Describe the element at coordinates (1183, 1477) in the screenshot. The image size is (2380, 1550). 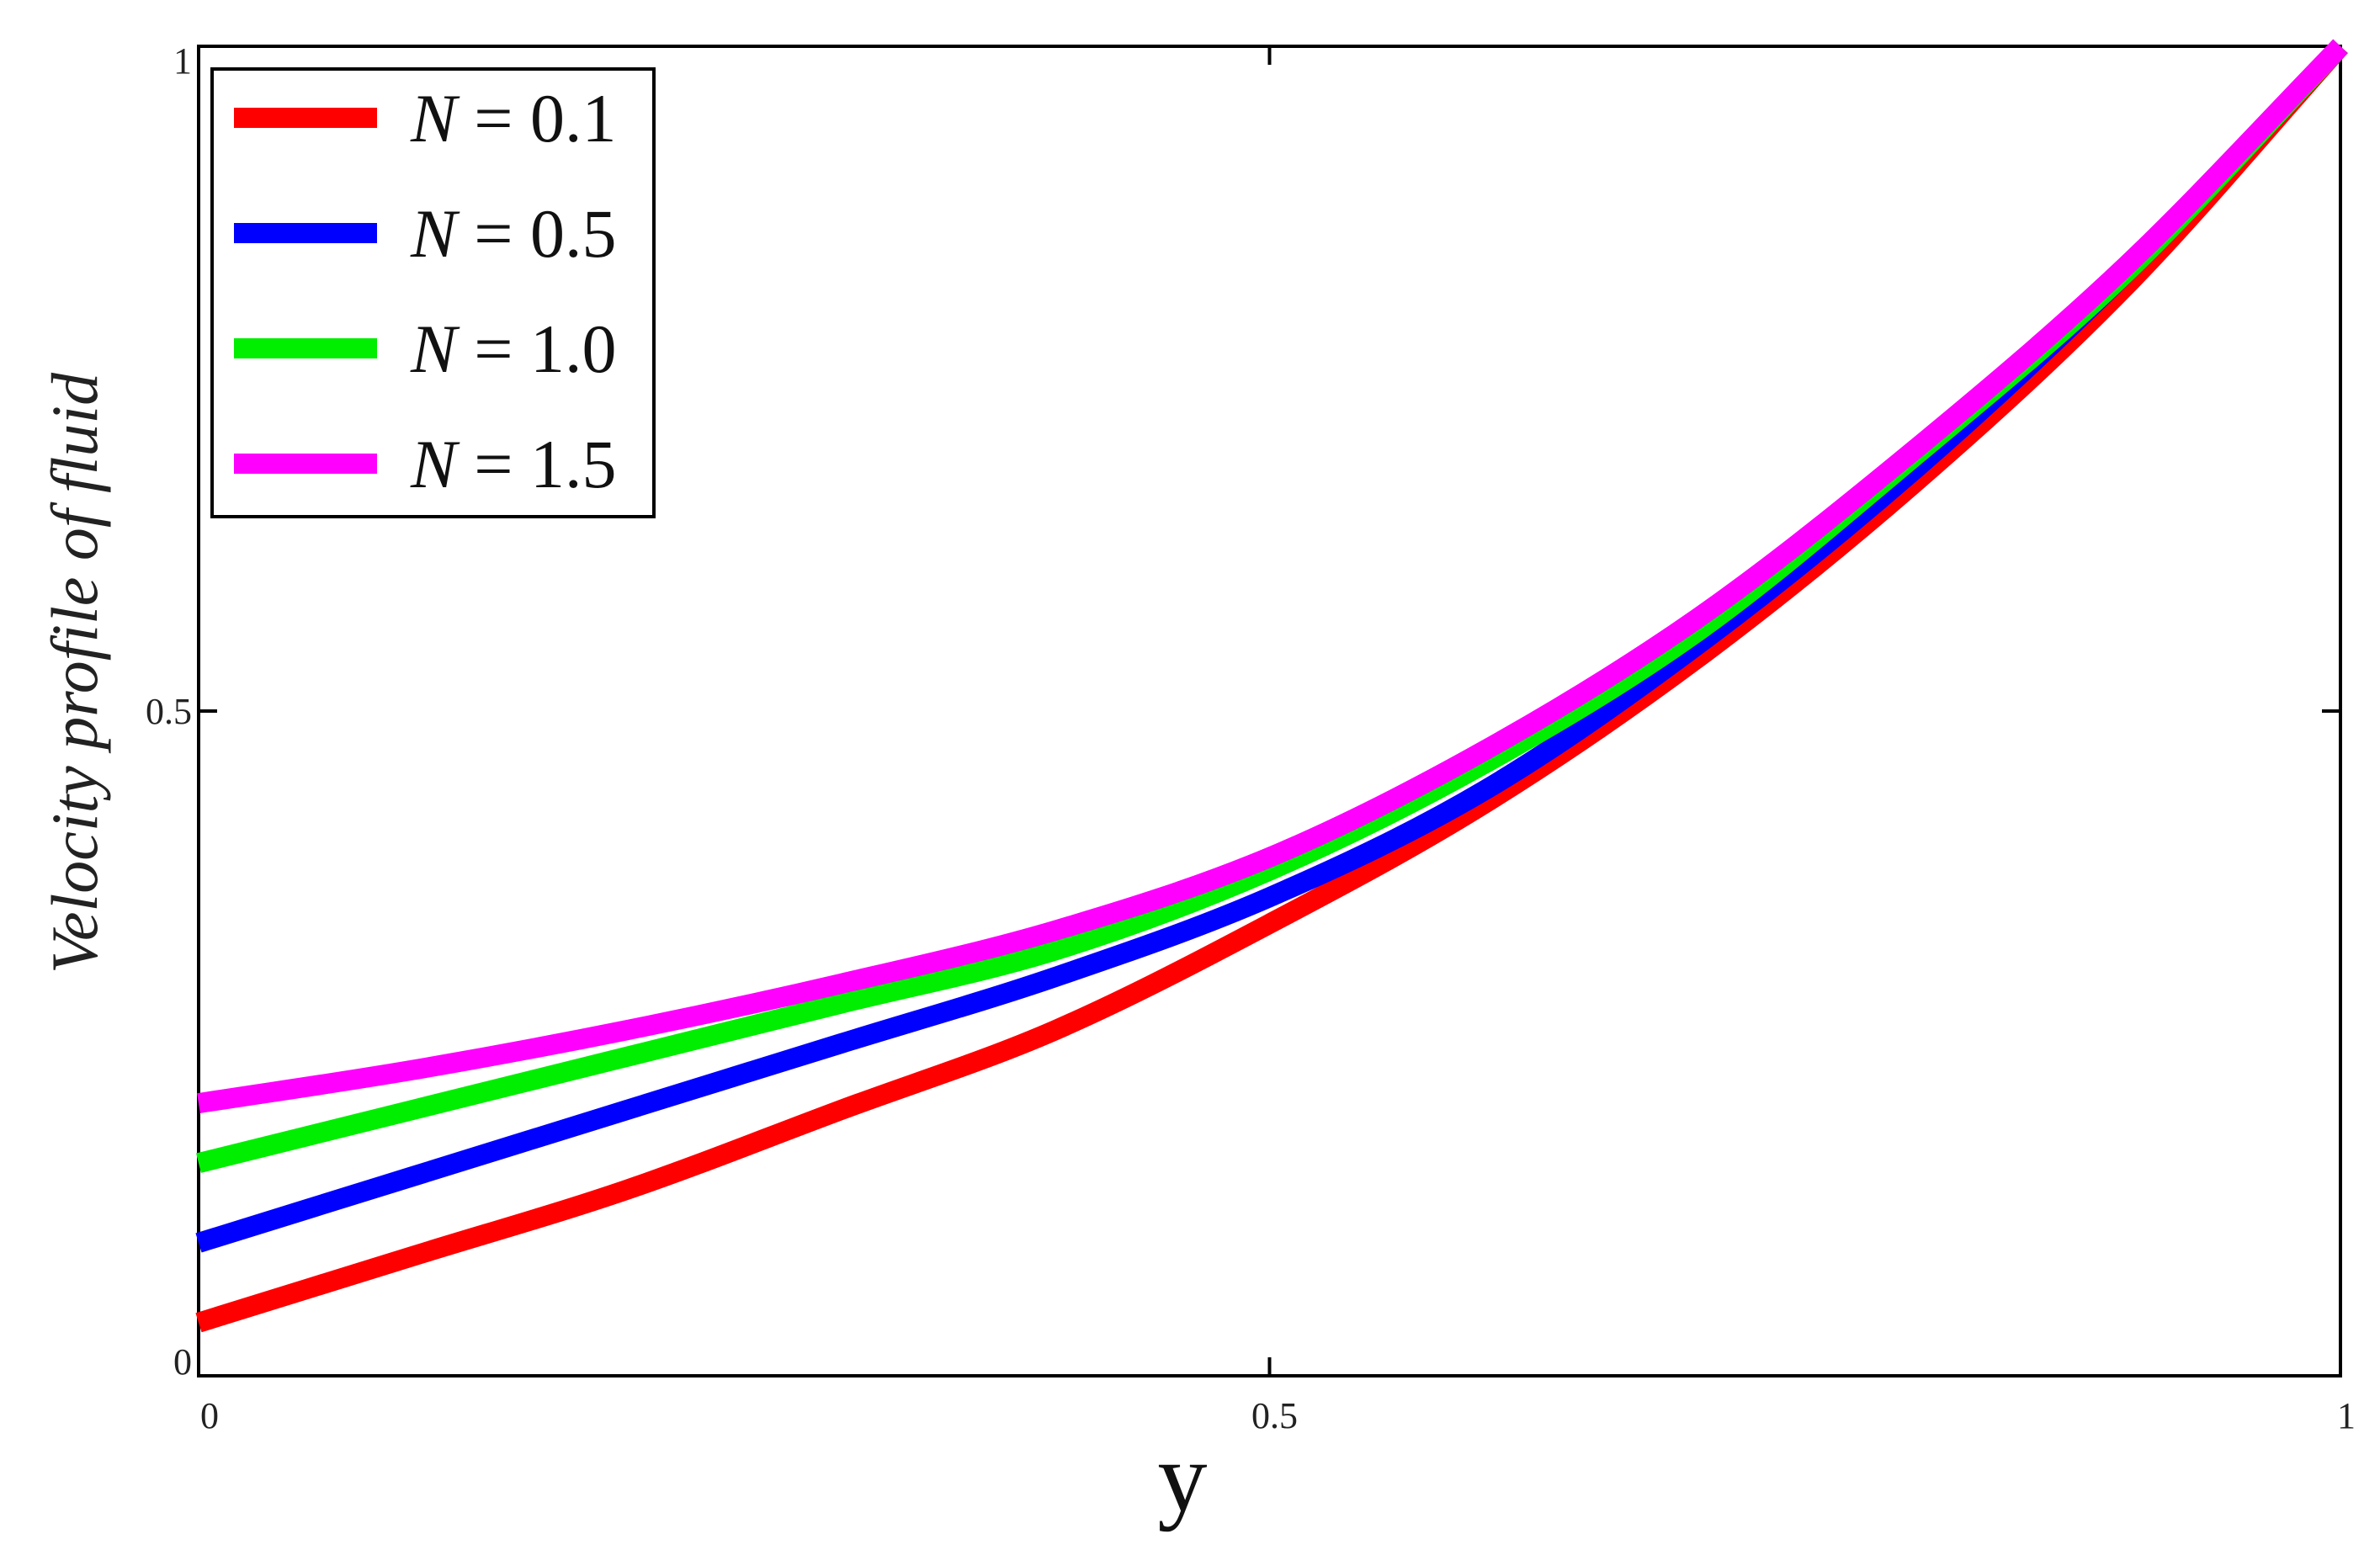
I see `x-axis-label: y` at that location.